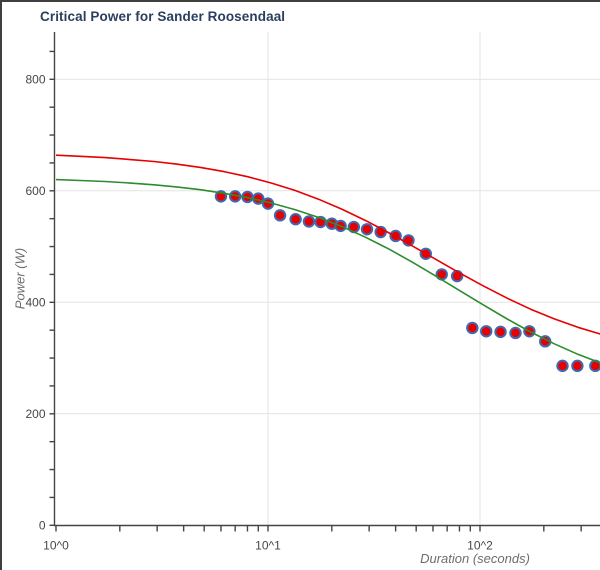 The width and height of the screenshot is (600, 570). I want to click on y-tick-label: 800, so click(35, 79).